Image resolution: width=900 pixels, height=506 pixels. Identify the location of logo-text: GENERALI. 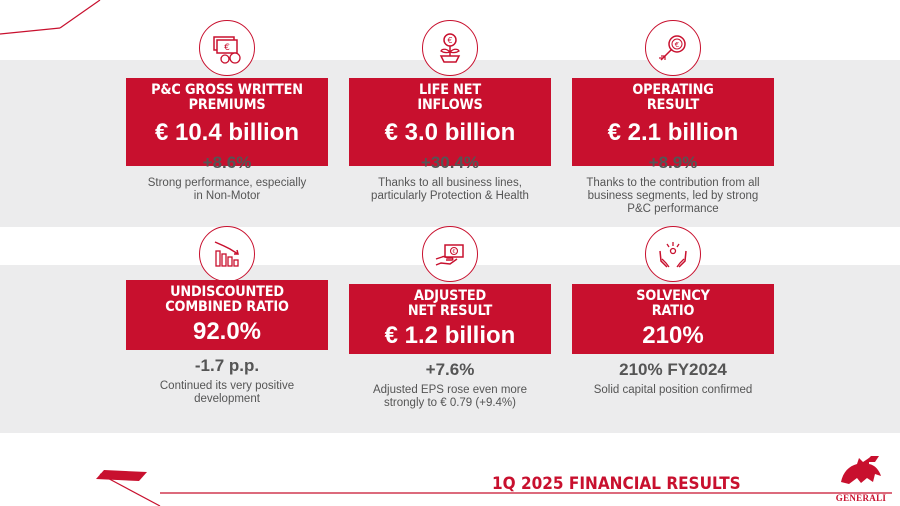
(861, 498).